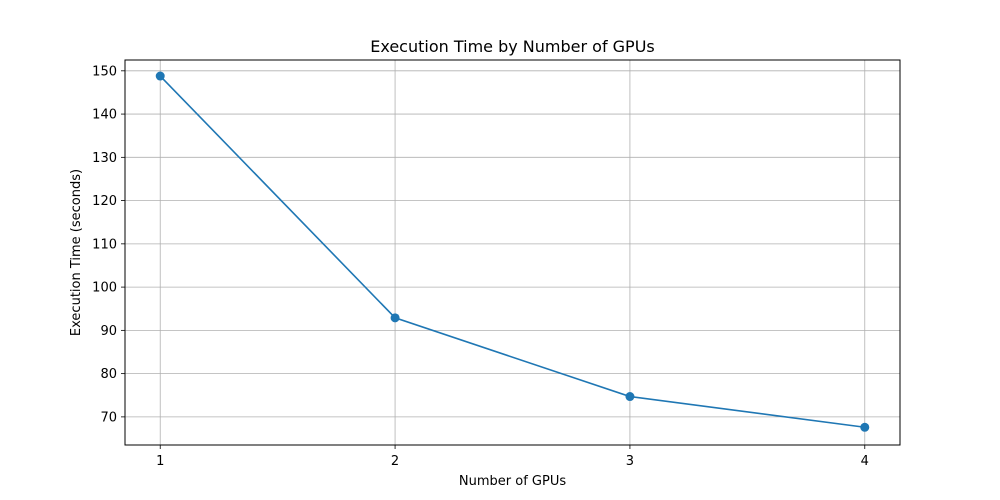 The height and width of the screenshot is (500, 1000). I want to click on x-tick-label: 2, so click(395, 461).